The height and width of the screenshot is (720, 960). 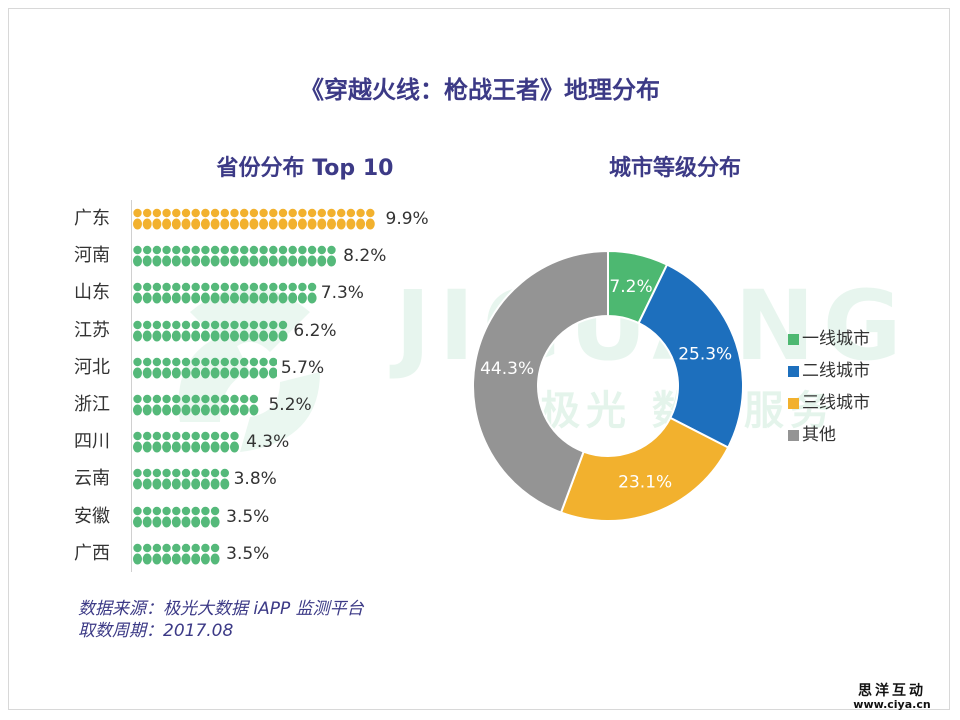 I want to click on legend-label: 二线城市, so click(x=836, y=371).